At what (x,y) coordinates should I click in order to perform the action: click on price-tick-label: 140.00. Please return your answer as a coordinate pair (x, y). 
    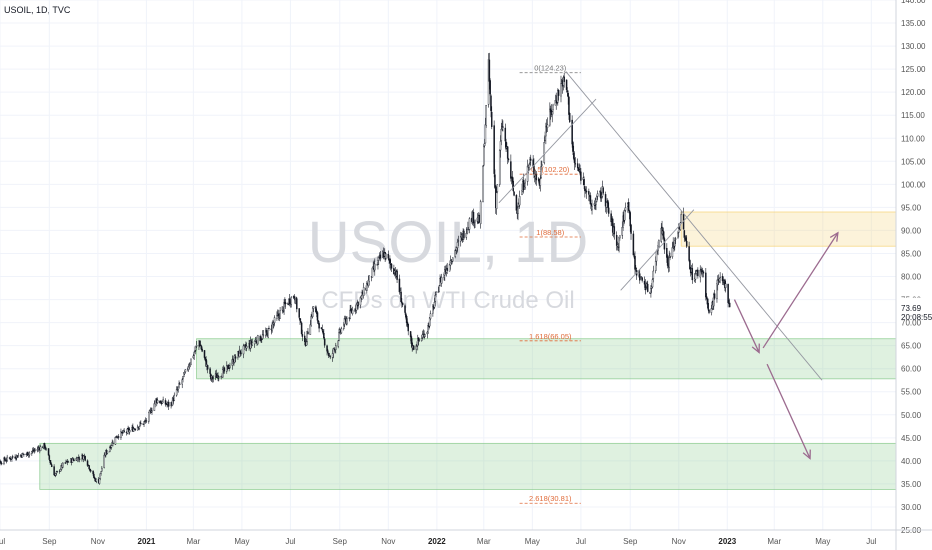
    Looking at the image, I should click on (913, 2).